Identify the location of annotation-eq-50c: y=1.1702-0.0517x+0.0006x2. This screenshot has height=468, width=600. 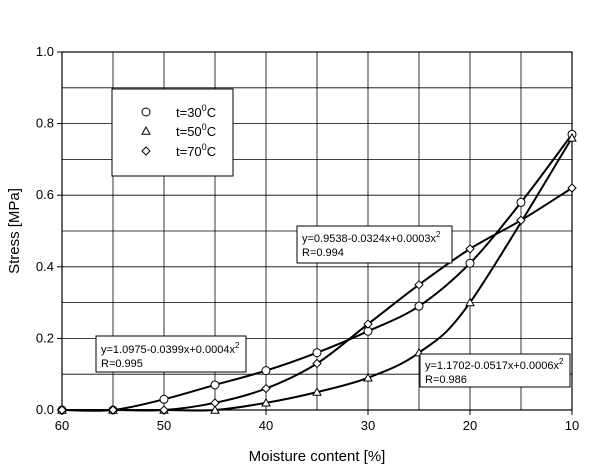
(494, 364).